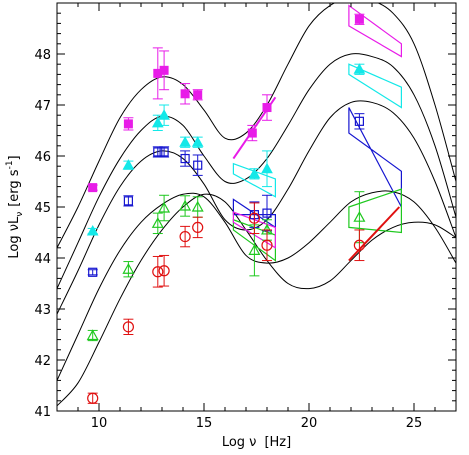 The width and height of the screenshot is (469, 455). Describe the element at coordinates (42, 106) in the screenshot. I see `y-tick-label: 47` at that location.